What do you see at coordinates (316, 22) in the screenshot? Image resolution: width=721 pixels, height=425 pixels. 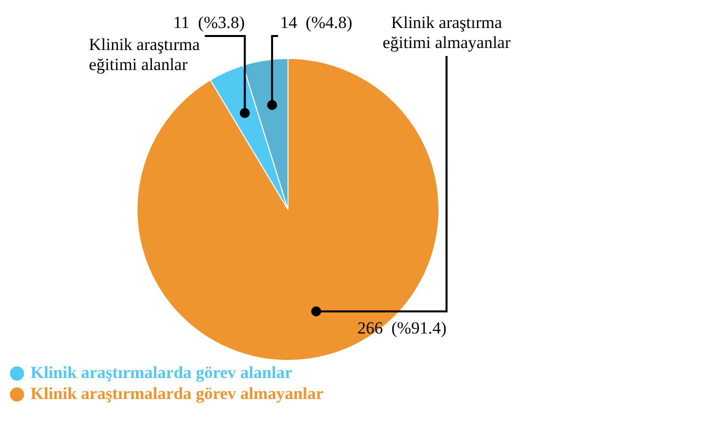 I see `data-label: 14 (%4.8)` at bounding box center [316, 22].